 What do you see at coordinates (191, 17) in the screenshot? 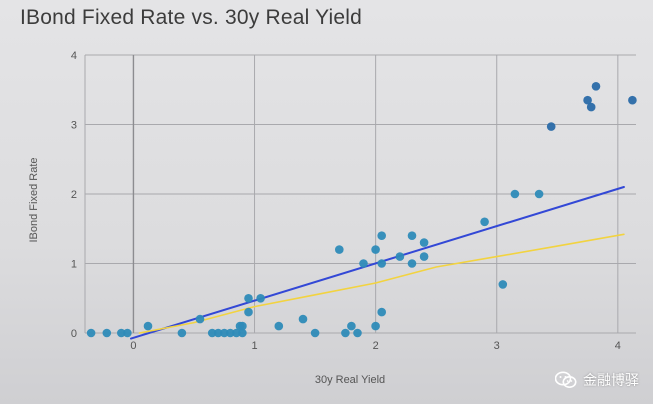
I see `chart-title: IBond Fixed Rate vs. 30y Real Yield` at bounding box center [191, 17].